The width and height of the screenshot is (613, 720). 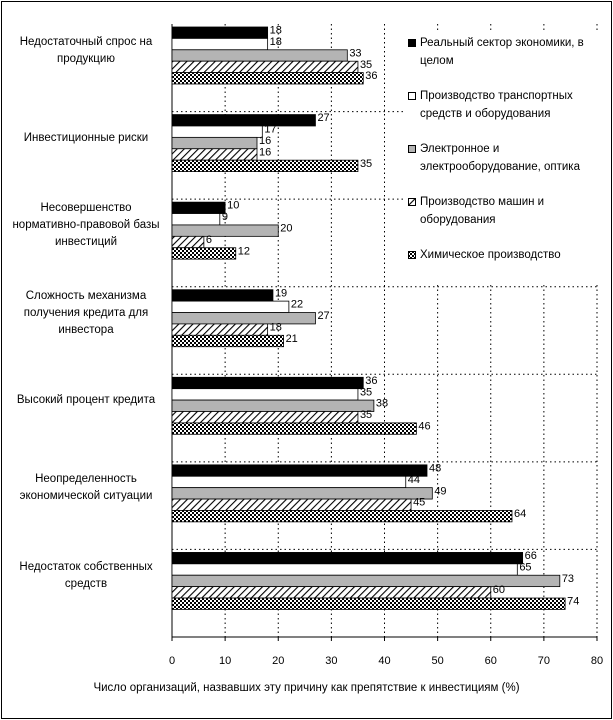 I want to click on x-tick-label: 50, so click(x=438, y=661).